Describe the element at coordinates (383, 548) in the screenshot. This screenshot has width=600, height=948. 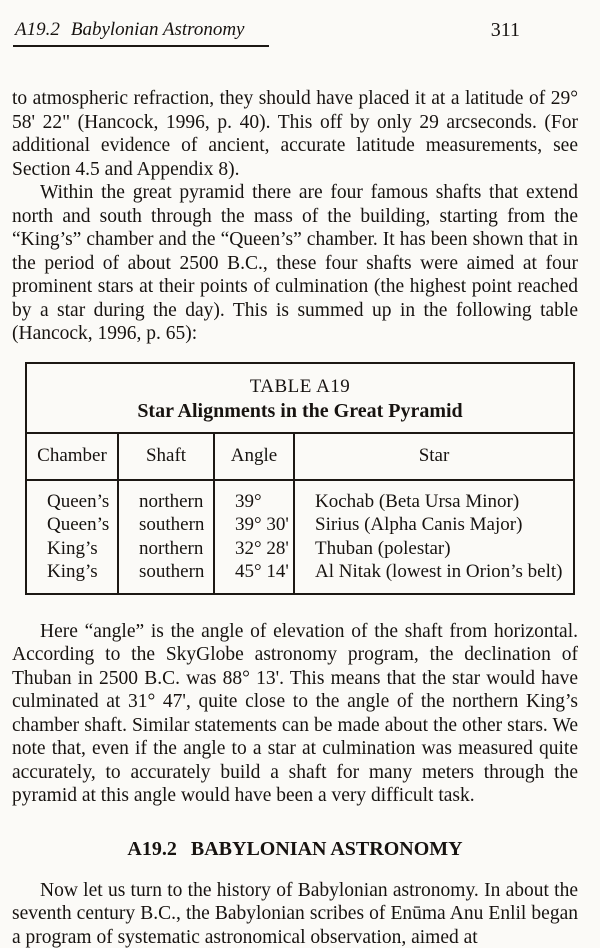
I see `table-cell: Thuban (polestar)` at that location.